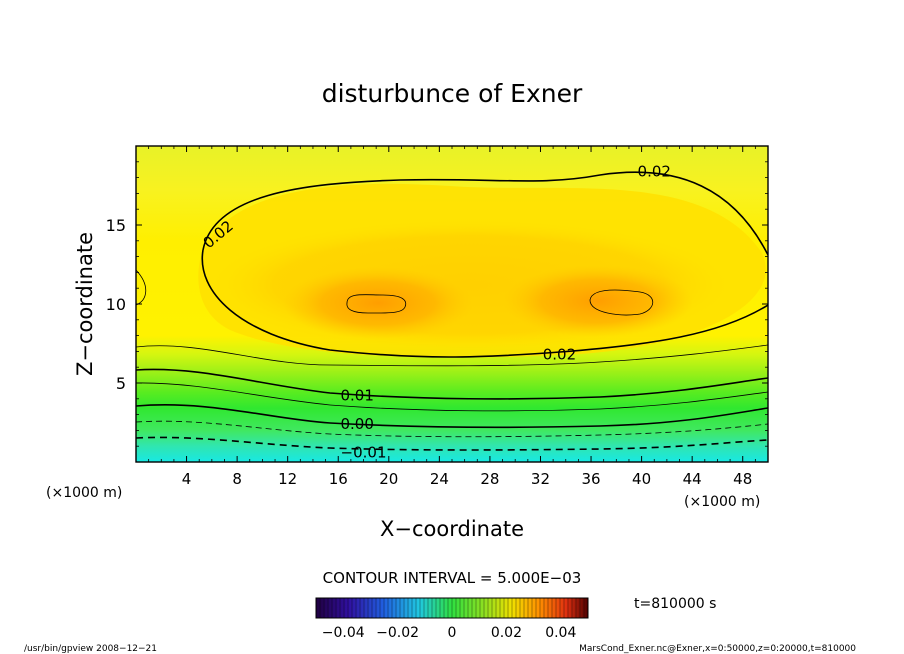  I want to click on contour-label-5: −0.01, so click(364, 453).